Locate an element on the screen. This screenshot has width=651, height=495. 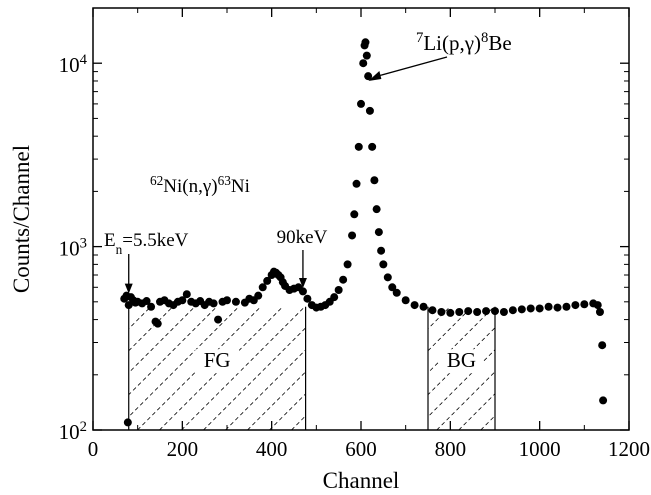
x-tick-labels: 0 200 400 600 800 1000 1200 is located at coordinates (369, 449).